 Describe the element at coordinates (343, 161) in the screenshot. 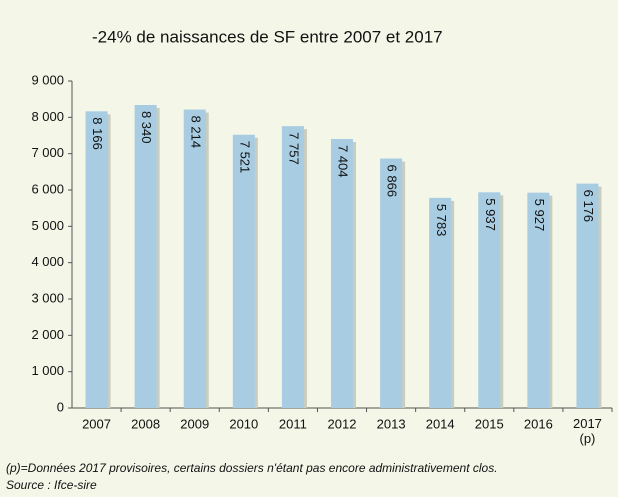

I see `value-label: 7 404` at that location.